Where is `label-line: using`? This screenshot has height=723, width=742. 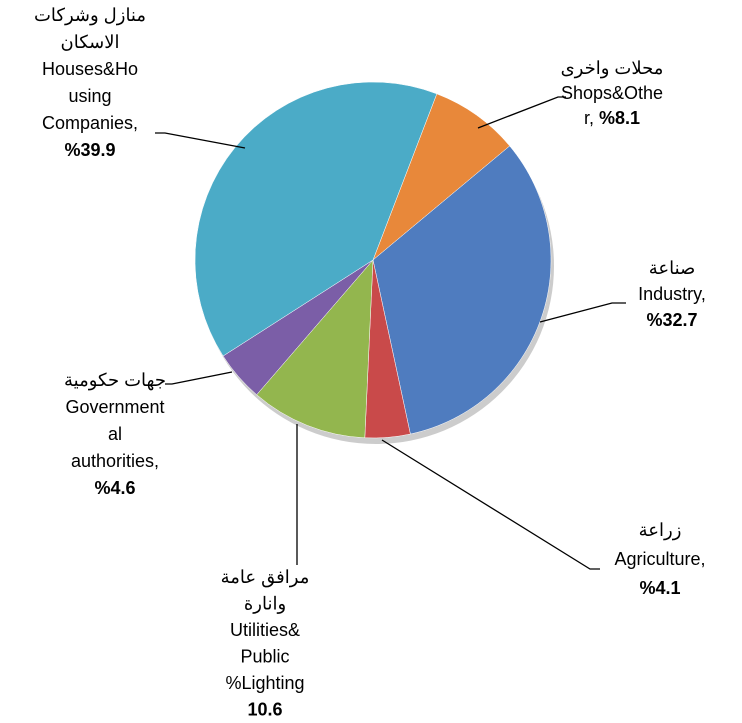 label-line: using is located at coordinates (89, 96).